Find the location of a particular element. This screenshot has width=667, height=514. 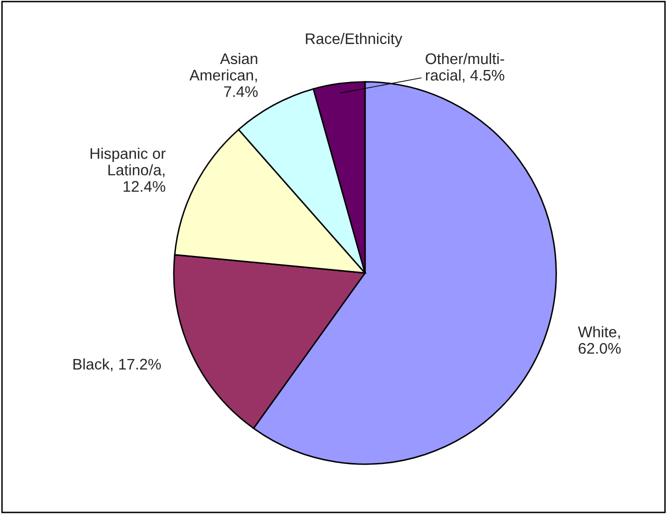

slice-label: Other/multi- racial, 4.5% is located at coordinates (465, 67).